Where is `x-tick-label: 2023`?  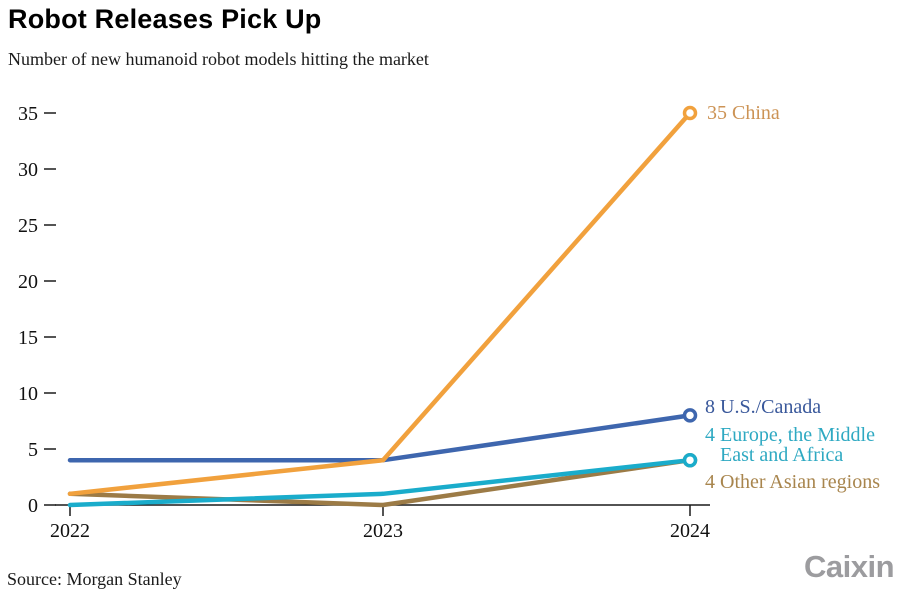 x-tick-label: 2023 is located at coordinates (383, 531).